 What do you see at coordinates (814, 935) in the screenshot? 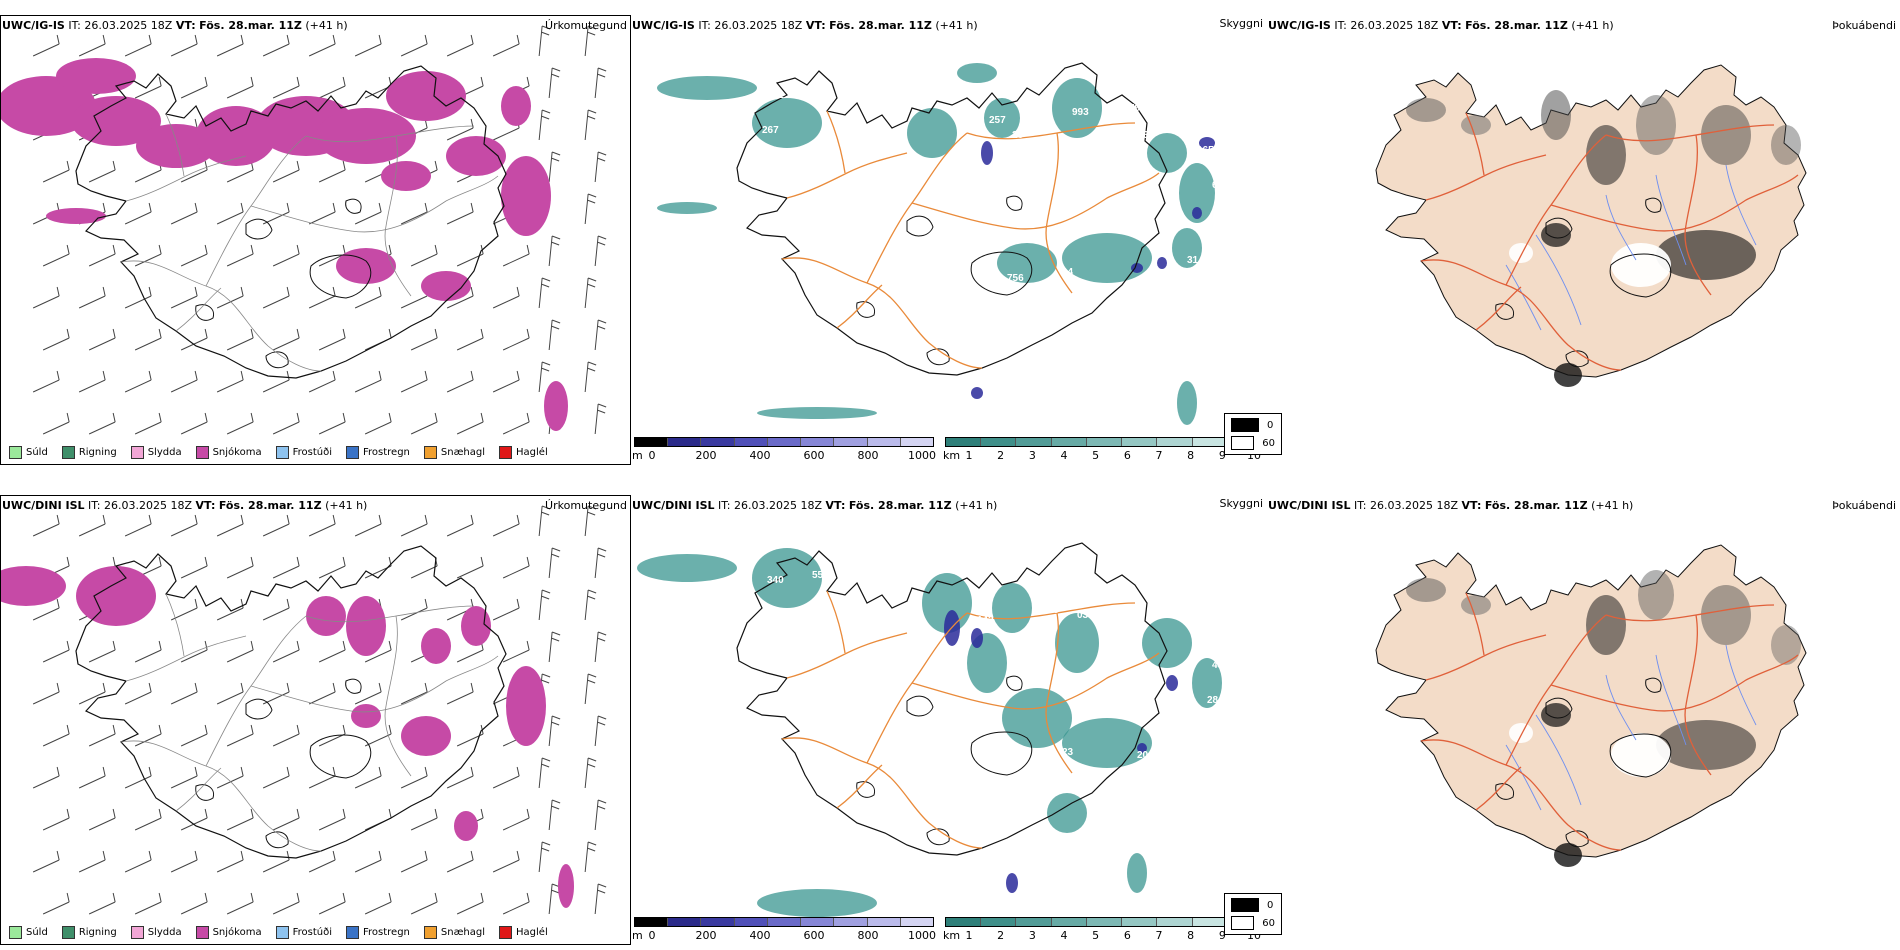
I see `height-tick-label: 600` at bounding box center [814, 935].